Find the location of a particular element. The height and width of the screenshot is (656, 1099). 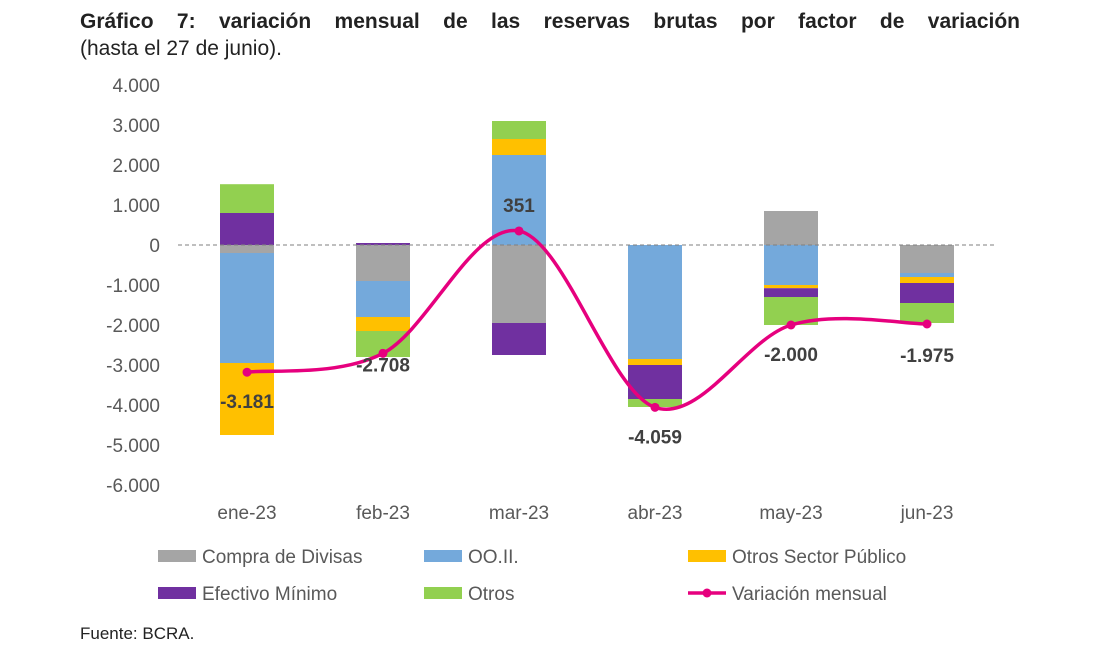

data-label: -4.059 is located at coordinates (655, 437).